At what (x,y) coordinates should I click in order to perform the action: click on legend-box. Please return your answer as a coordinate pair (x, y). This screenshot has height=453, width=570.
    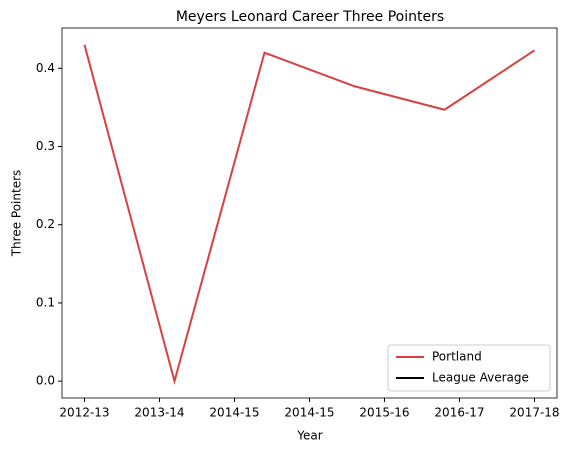
    Looking at the image, I should click on (469, 368).